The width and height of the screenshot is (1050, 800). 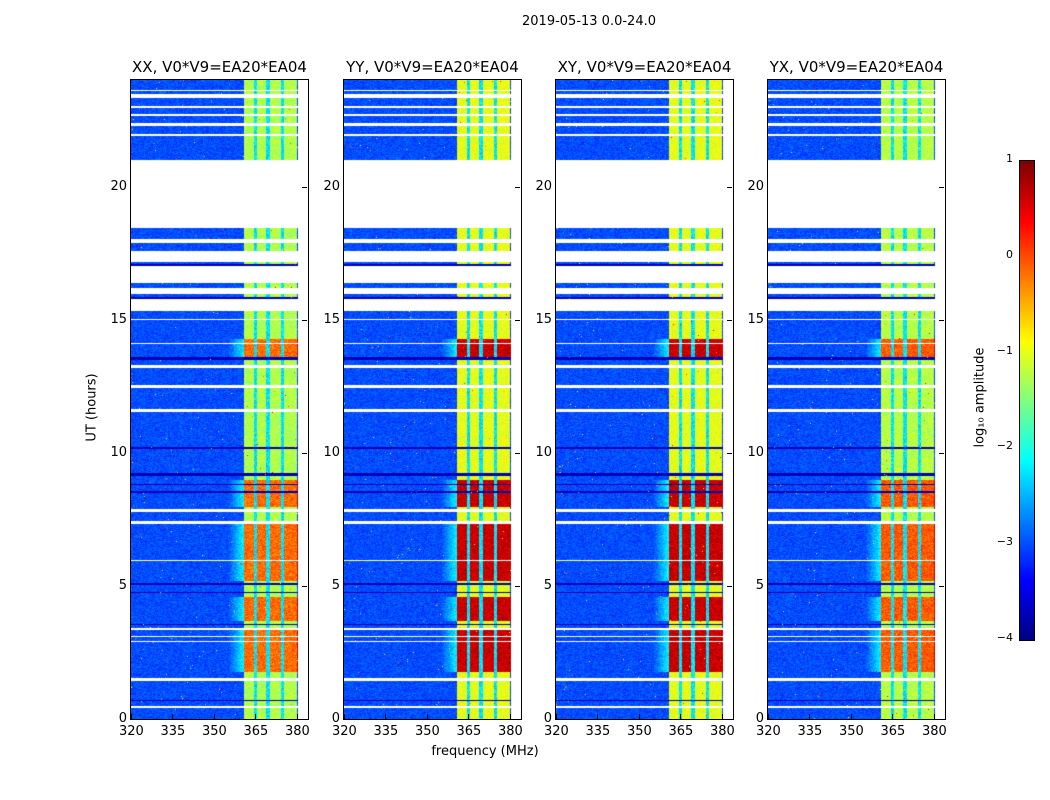 I want to click on panel-title: XY, V0*V9=EA20*EA04, so click(x=644, y=67).